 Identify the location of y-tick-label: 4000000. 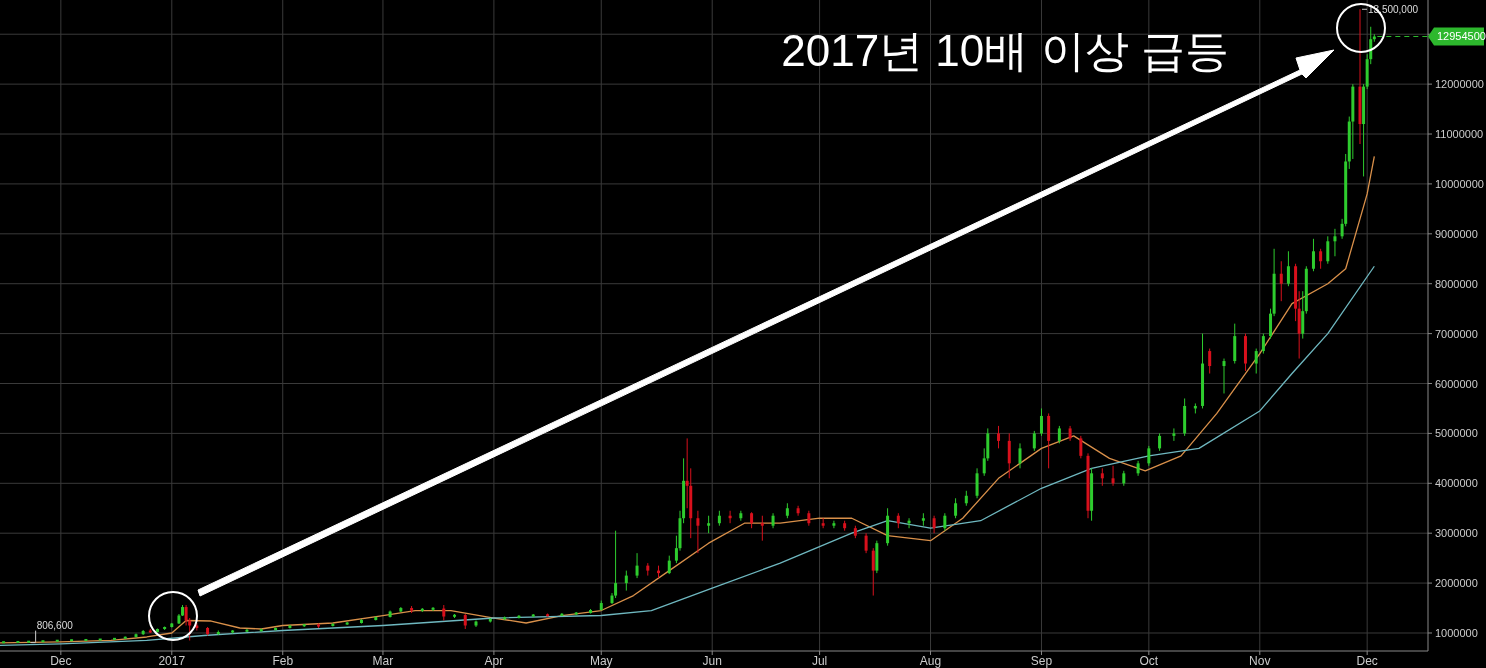
(1456, 483).